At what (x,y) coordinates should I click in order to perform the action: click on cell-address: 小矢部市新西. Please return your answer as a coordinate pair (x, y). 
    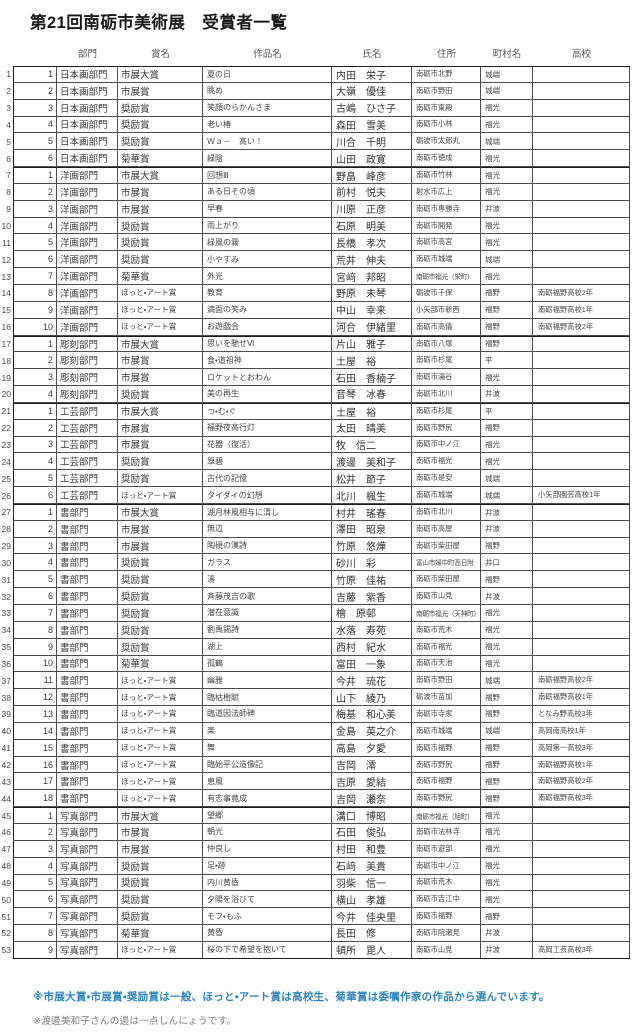
    Looking at the image, I should click on (446, 310).